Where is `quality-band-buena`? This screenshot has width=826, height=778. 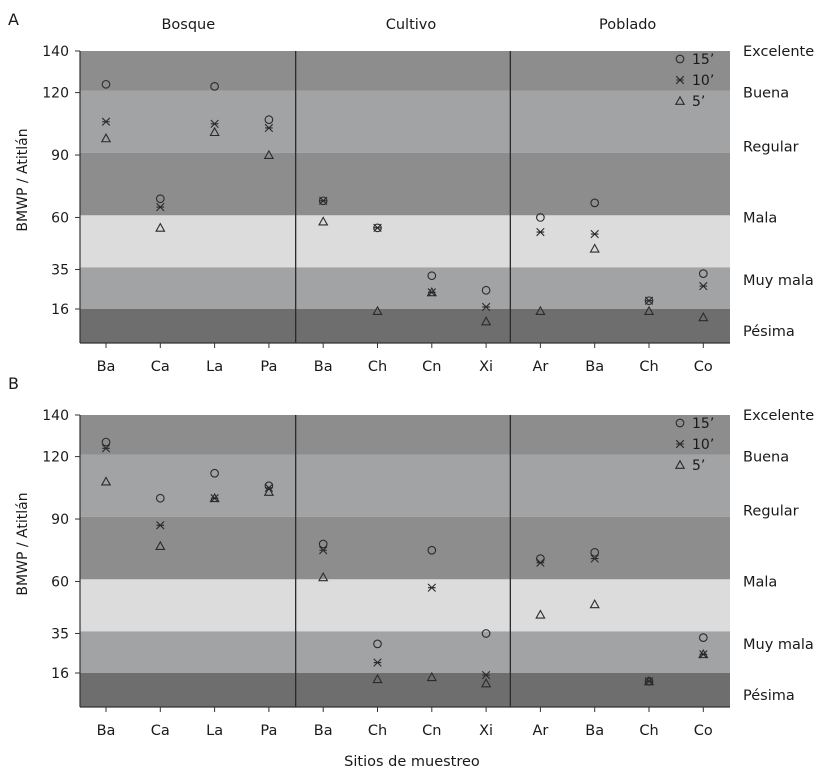
quality-band-buena is located at coordinates (405, 485).